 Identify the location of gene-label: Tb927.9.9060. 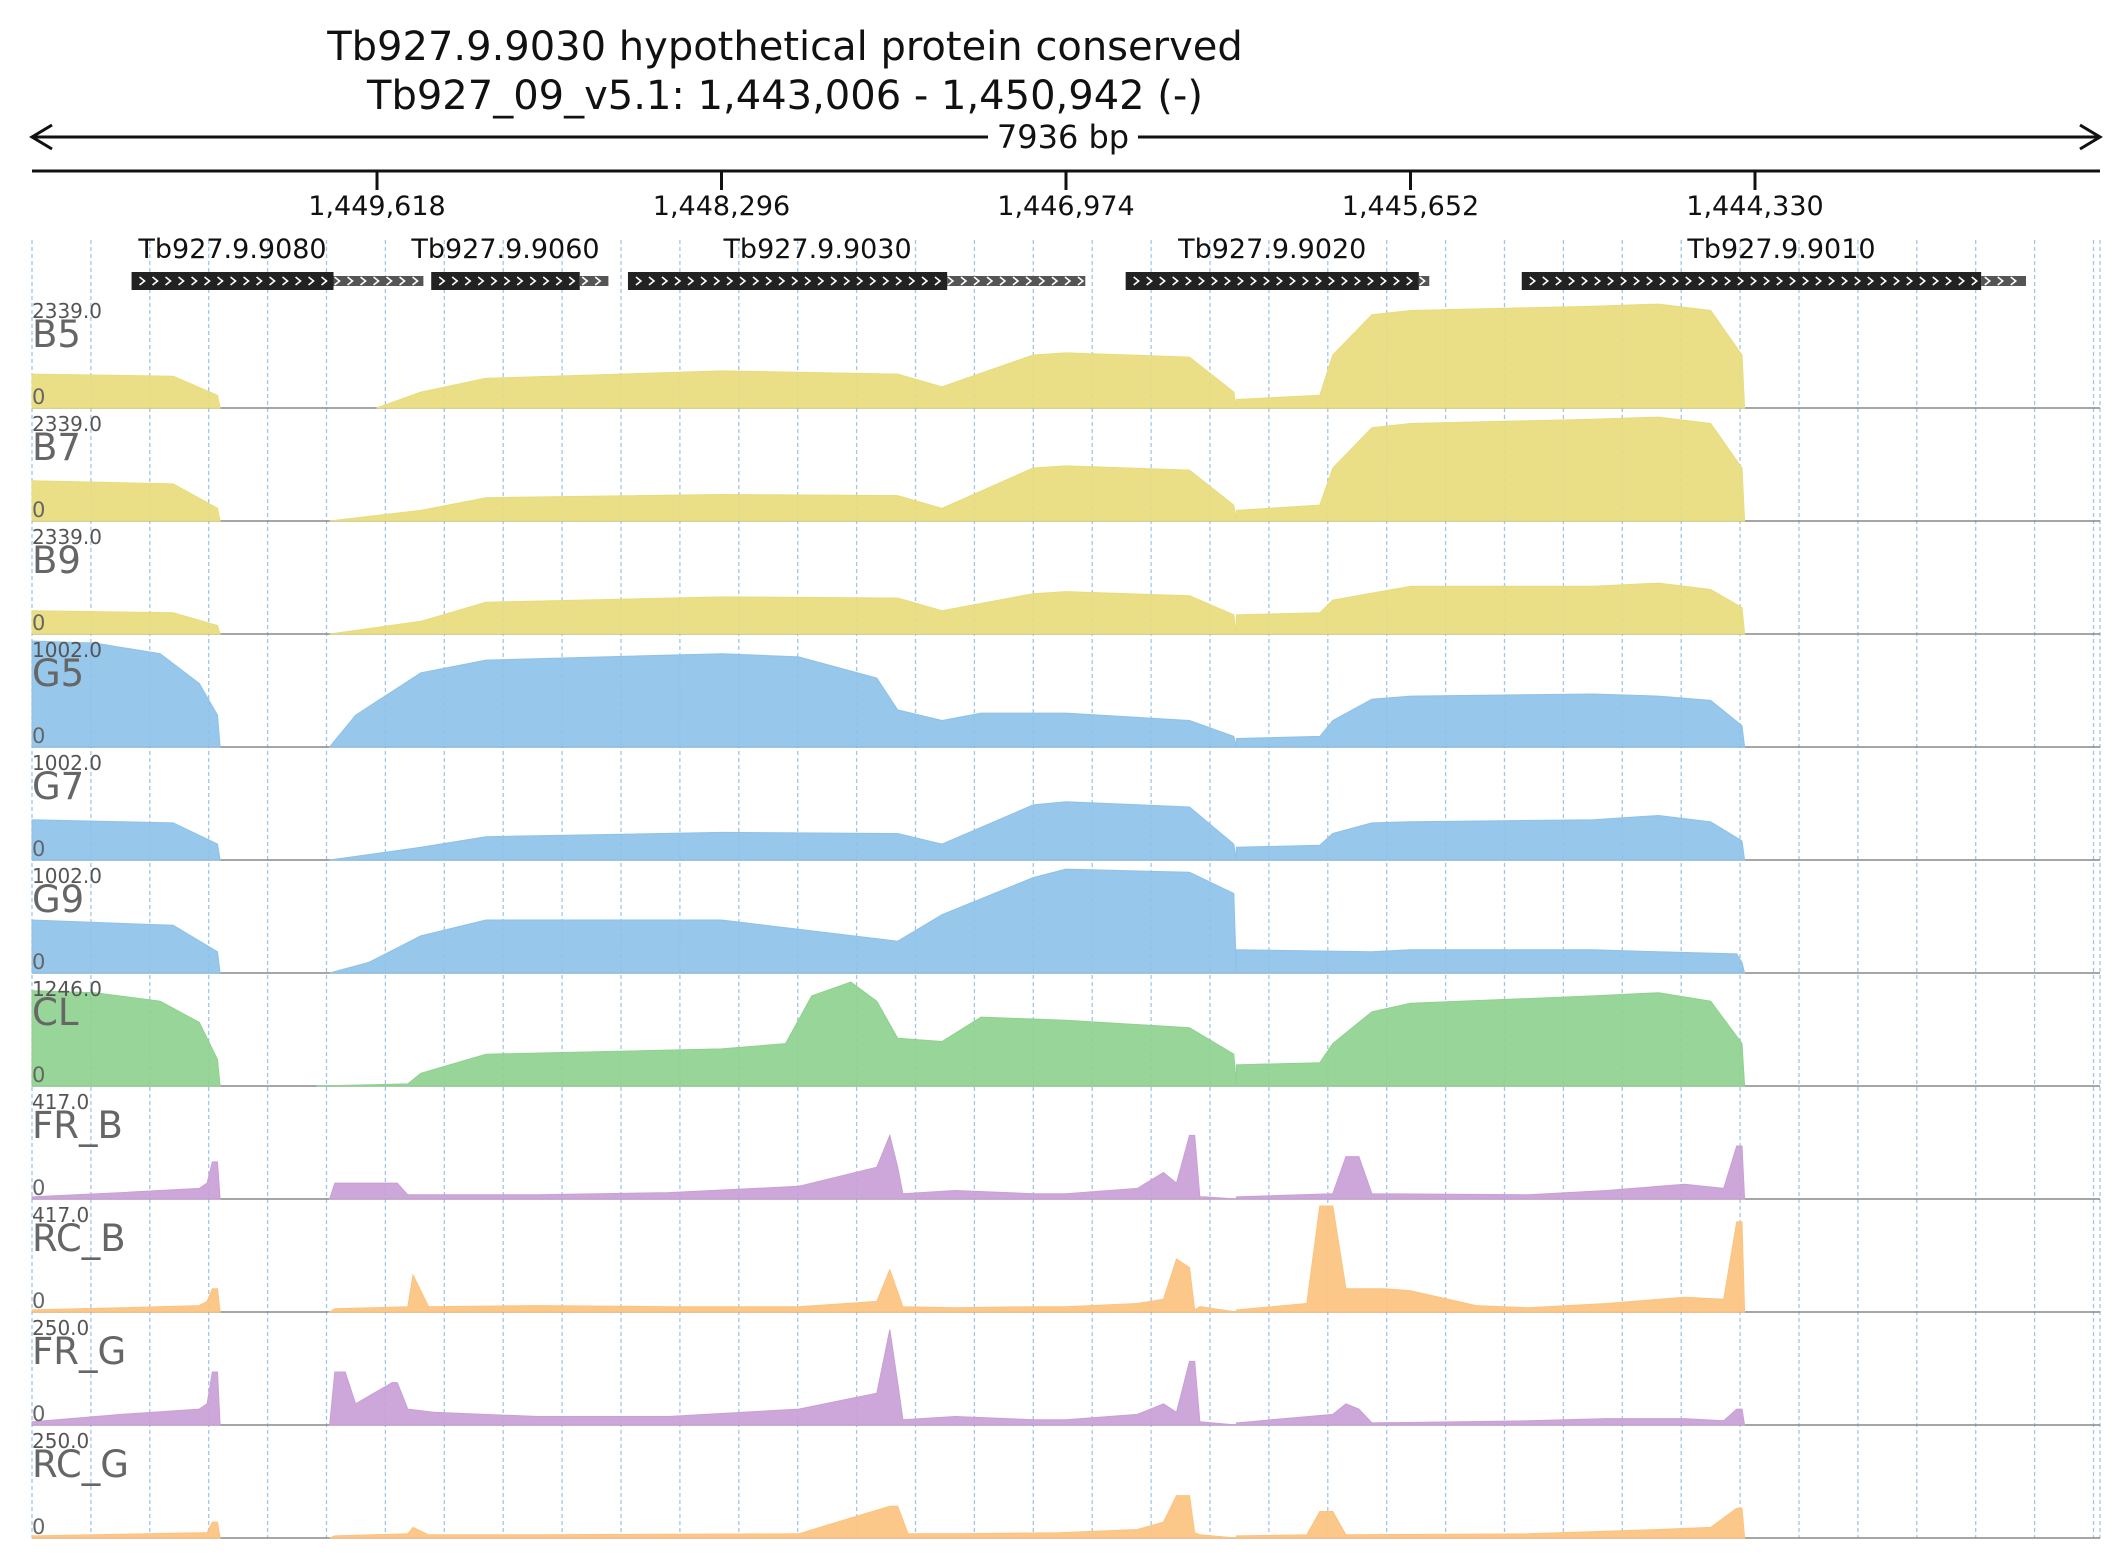
(504, 249).